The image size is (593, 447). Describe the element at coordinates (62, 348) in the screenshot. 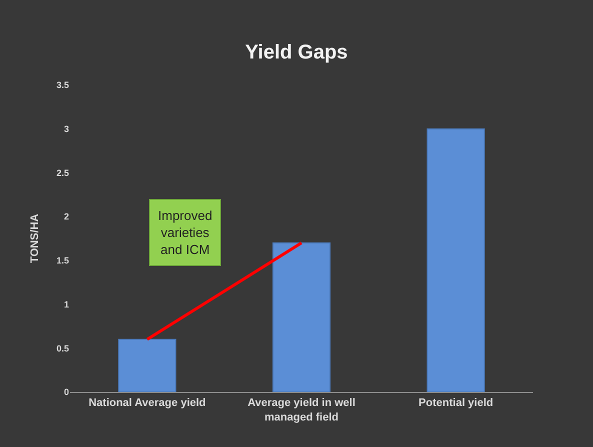

I see `y-tick-label: 0.5` at that location.